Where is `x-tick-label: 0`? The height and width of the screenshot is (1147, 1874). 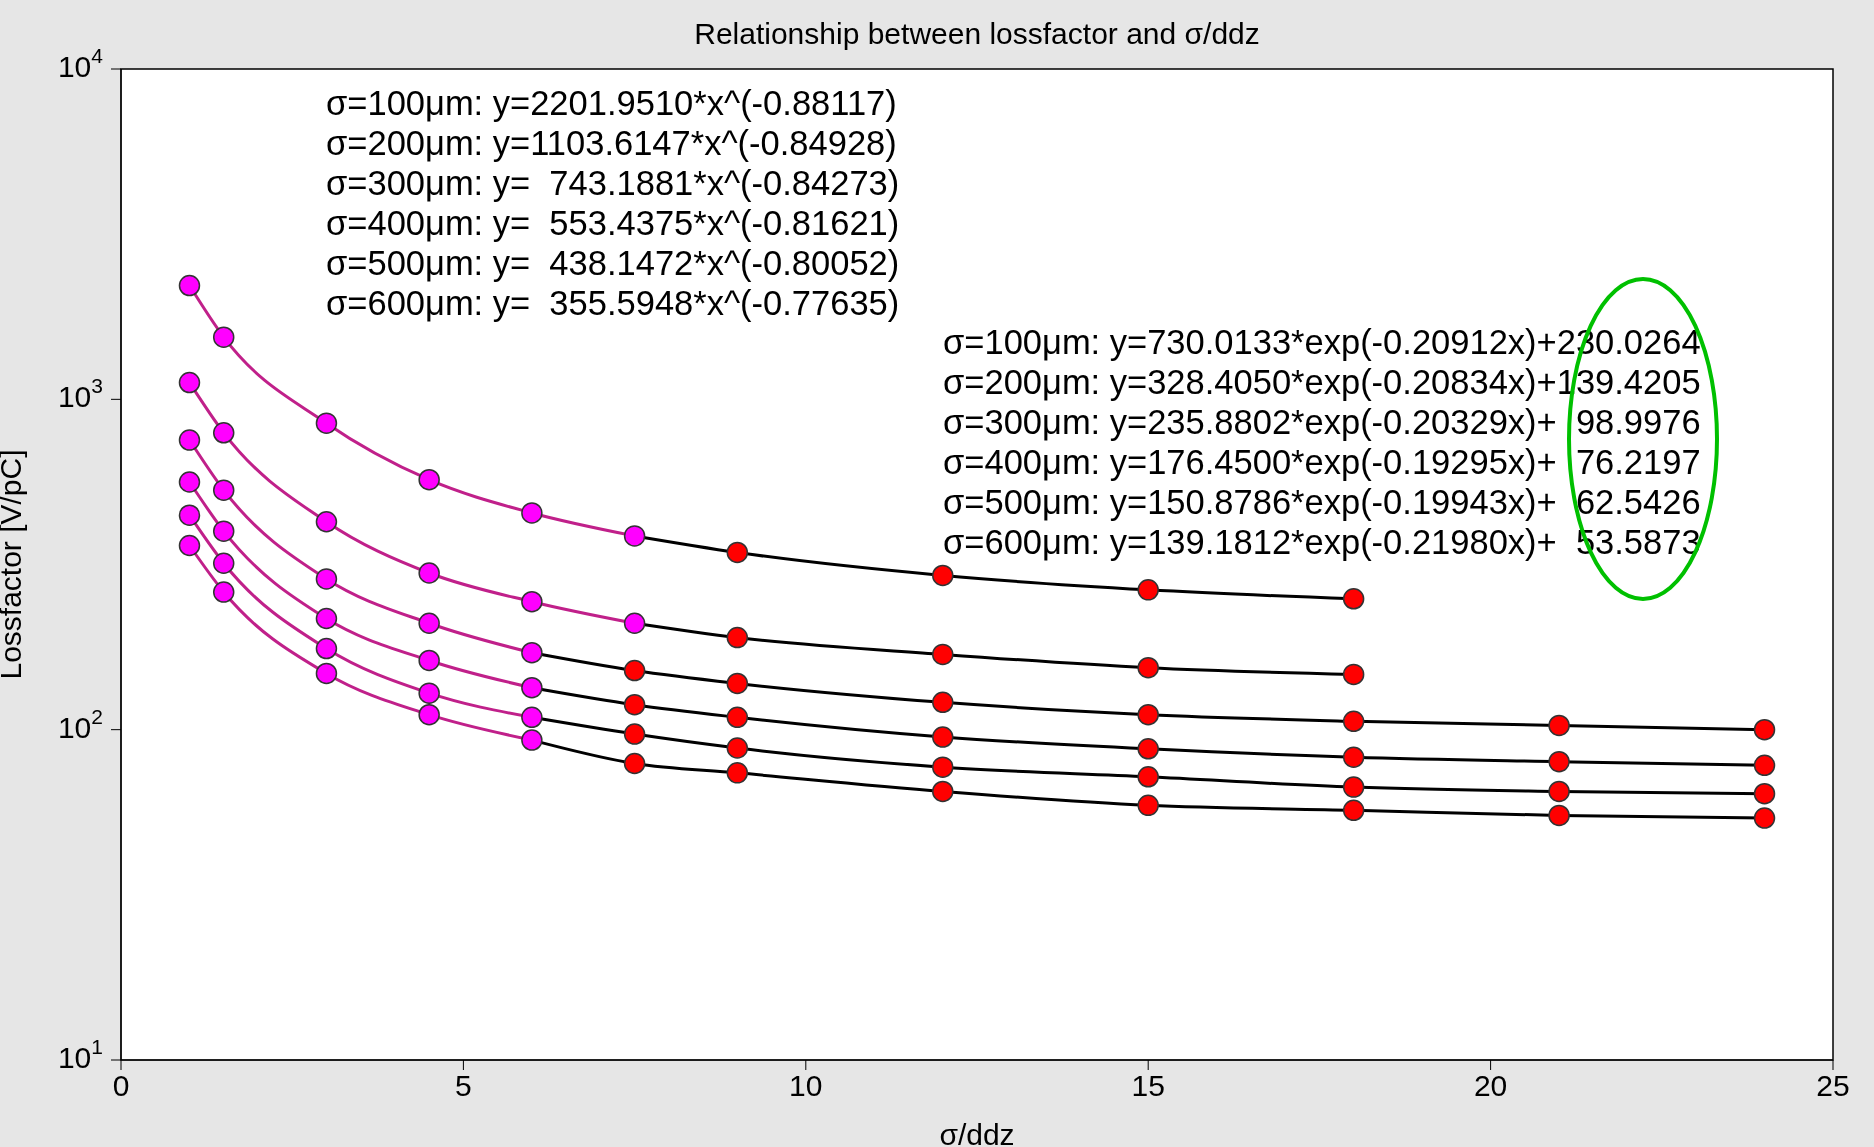 x-tick-label: 0 is located at coordinates (121, 1085).